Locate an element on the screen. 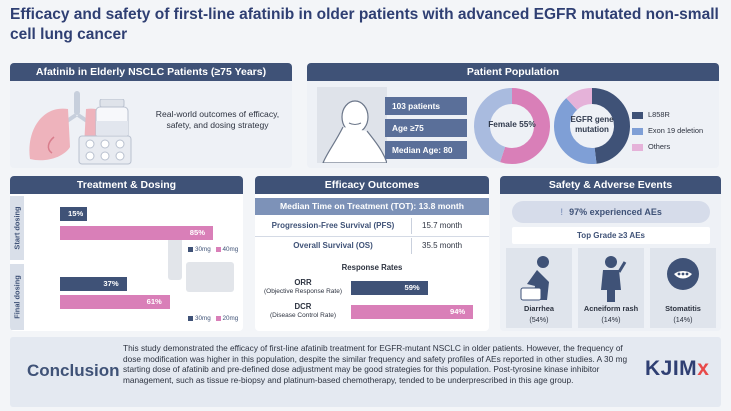 The image size is (731, 411). panel-header: Safety & Adverse Events is located at coordinates (610, 185).